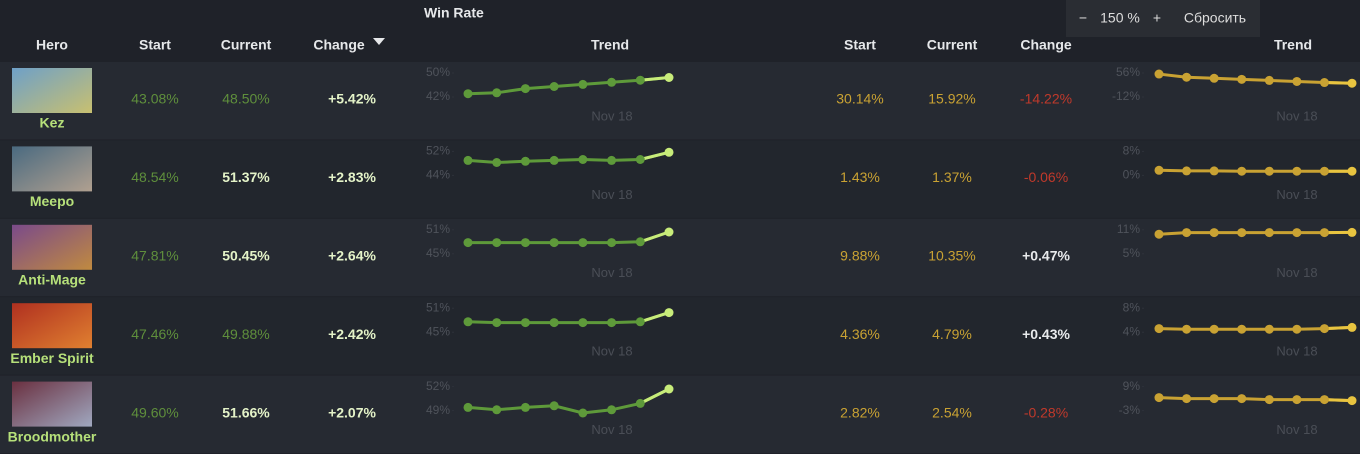 This screenshot has width=1360, height=454. I want to click on pick-change: +0.47%, so click(1046, 256).